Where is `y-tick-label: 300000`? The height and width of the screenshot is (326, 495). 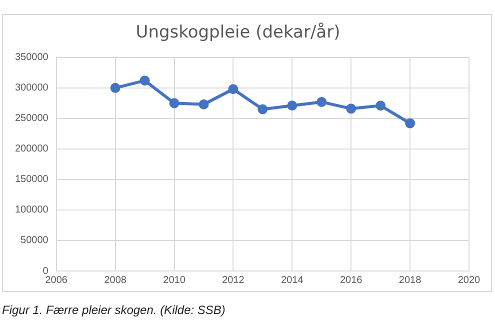
y-tick-label: 300000 is located at coordinates (31, 88).